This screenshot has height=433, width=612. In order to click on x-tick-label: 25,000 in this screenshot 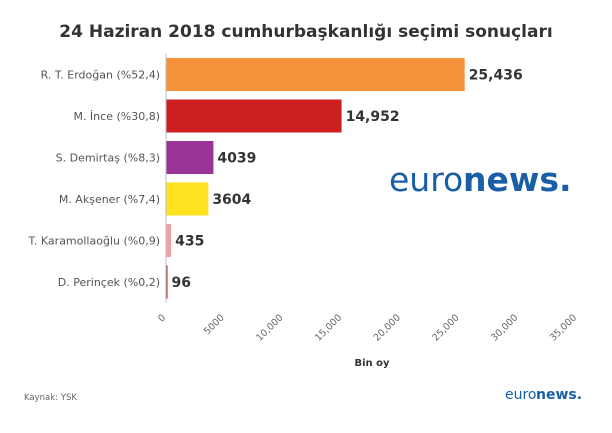, I will do `click(445, 327)`.